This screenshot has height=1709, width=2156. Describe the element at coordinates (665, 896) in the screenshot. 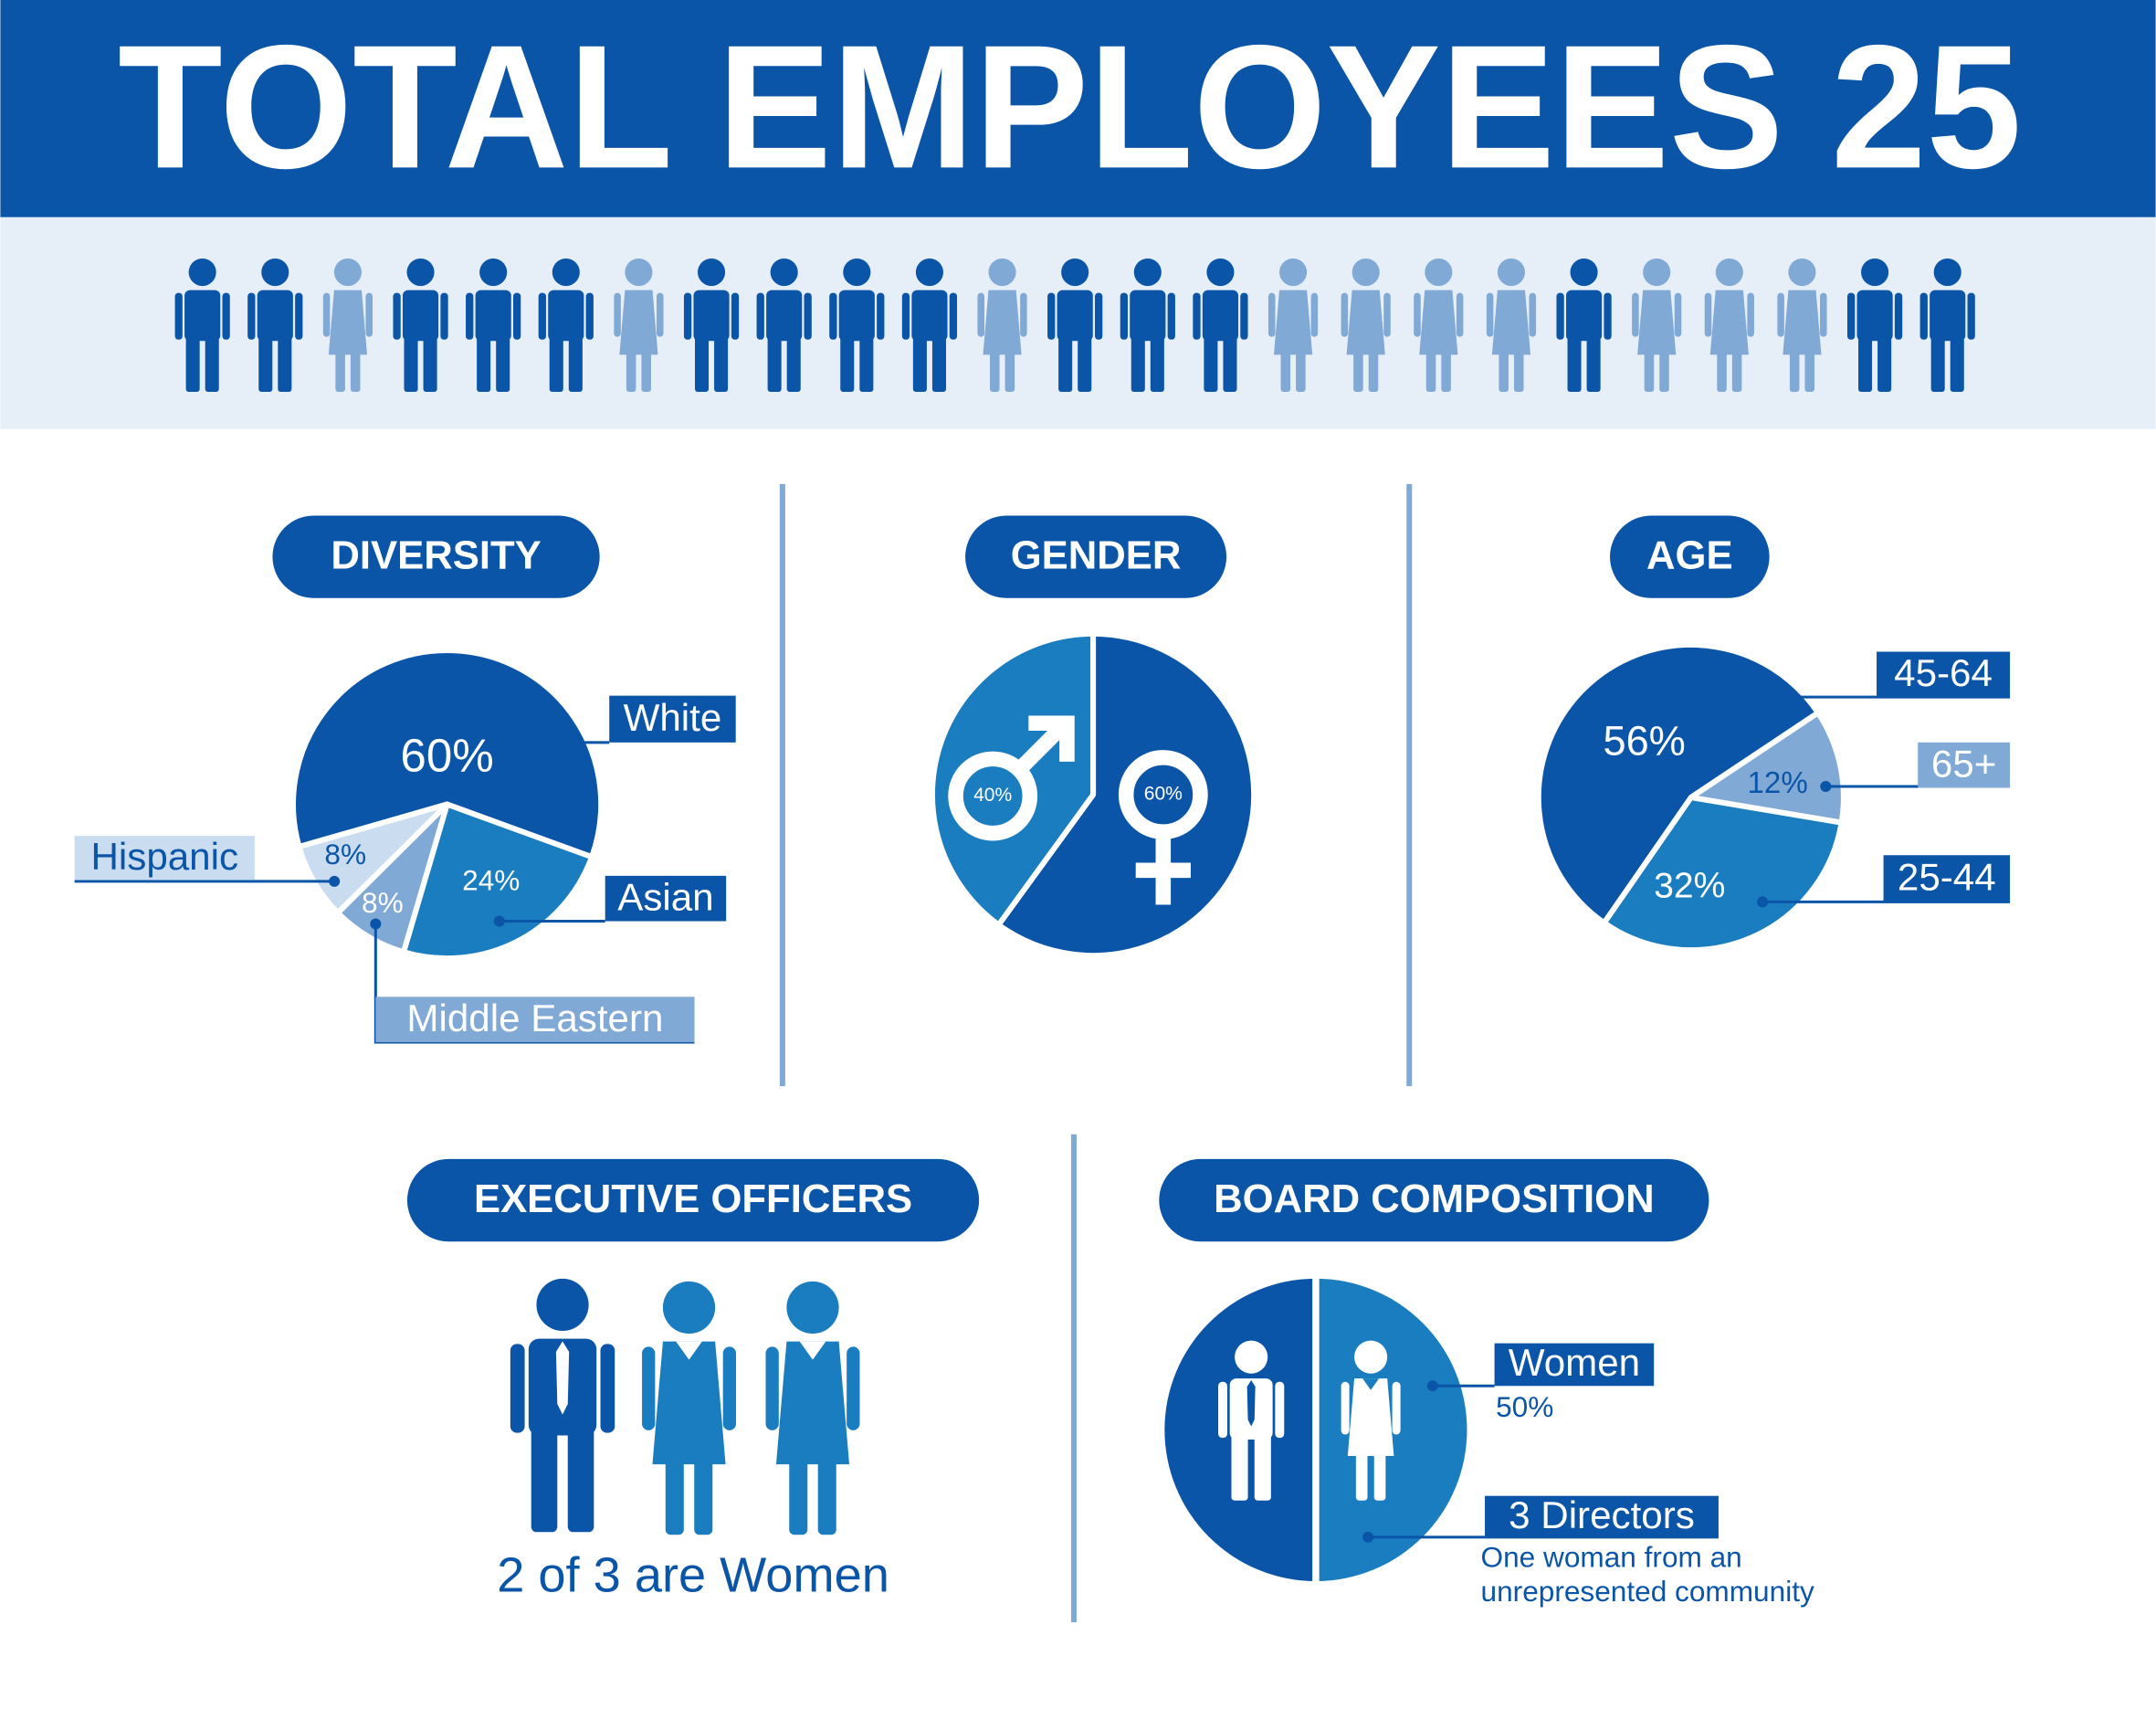

I see `category-label: Asian` at that location.